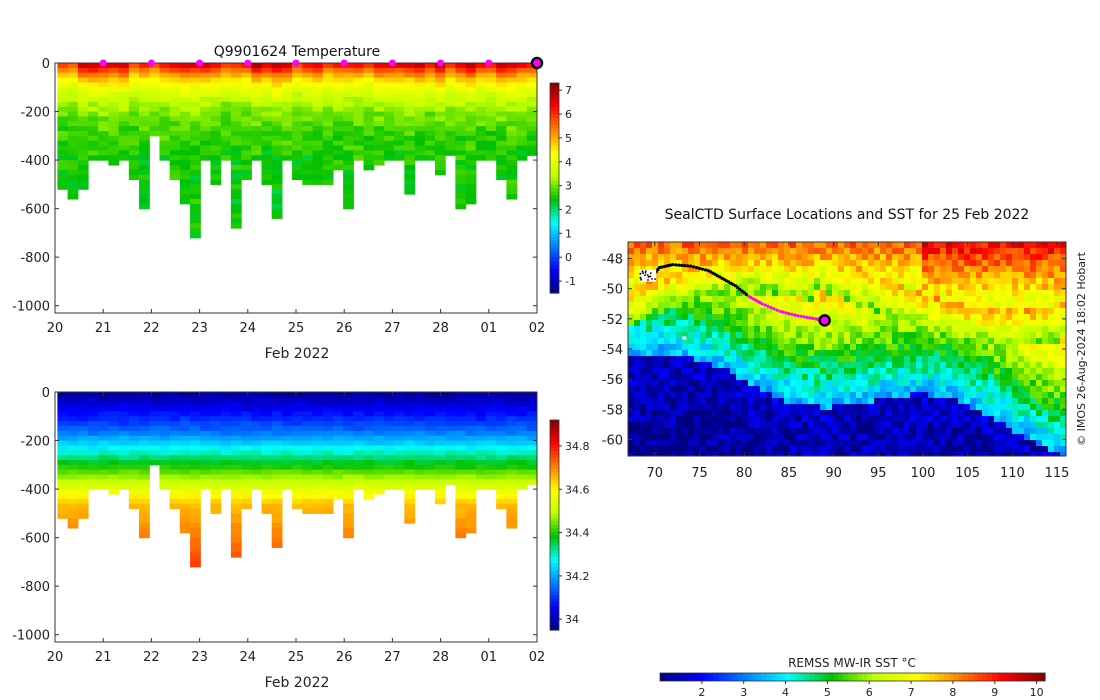 This screenshot has width=1100, height=700. Describe the element at coordinates (568, 138) in the screenshot. I see `colorbar-tick-label: 5` at that location.